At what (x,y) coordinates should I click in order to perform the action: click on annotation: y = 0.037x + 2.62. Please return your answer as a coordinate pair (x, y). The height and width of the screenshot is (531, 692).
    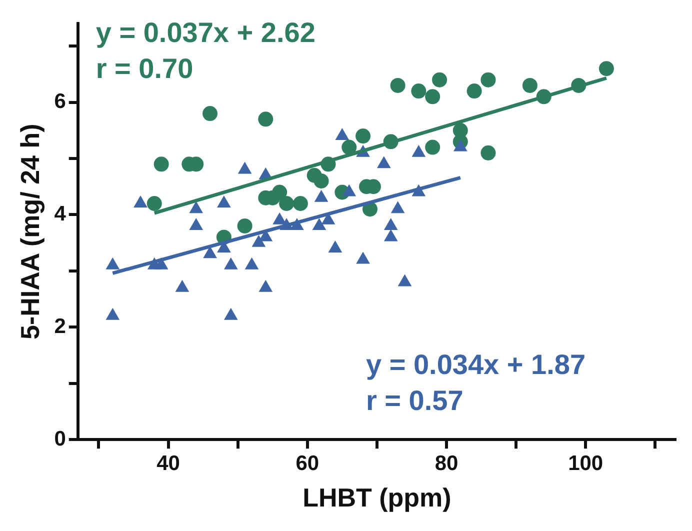
    Looking at the image, I should click on (206, 33).